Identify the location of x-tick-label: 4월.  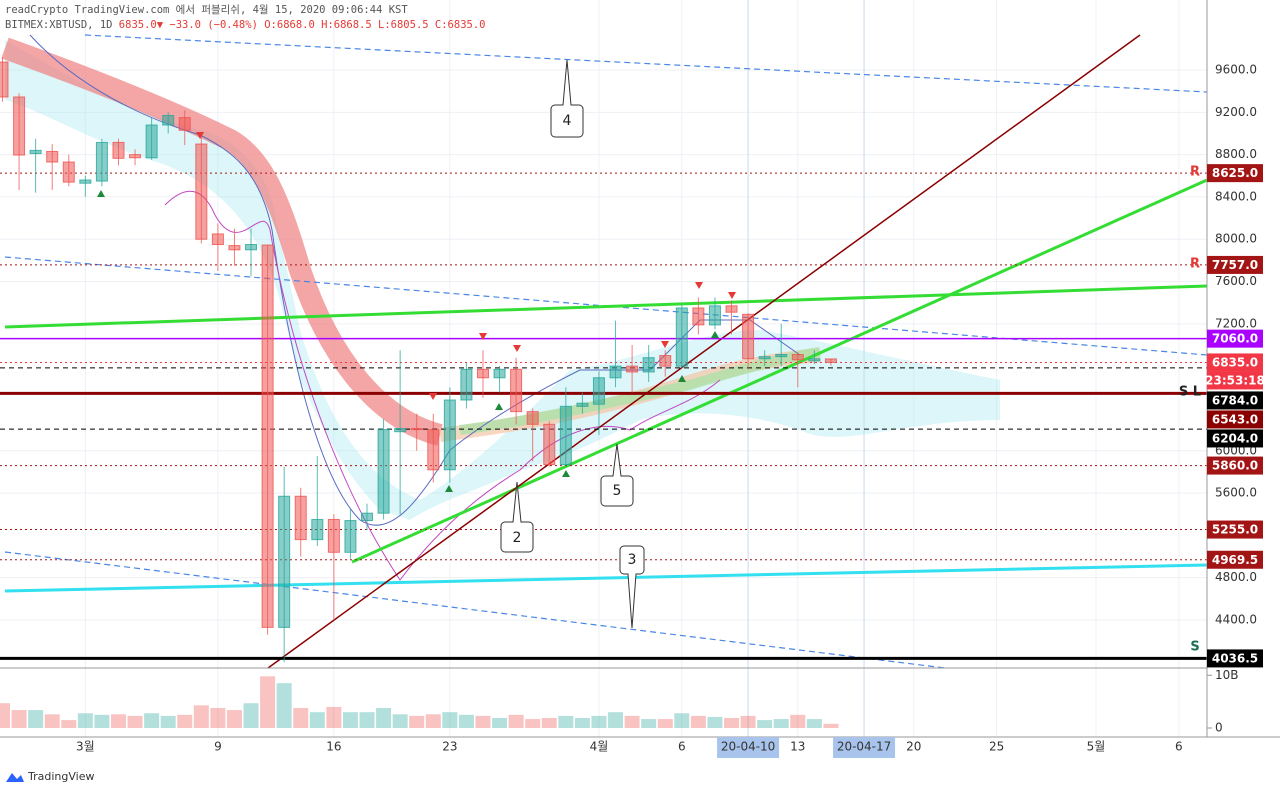
(599, 747).